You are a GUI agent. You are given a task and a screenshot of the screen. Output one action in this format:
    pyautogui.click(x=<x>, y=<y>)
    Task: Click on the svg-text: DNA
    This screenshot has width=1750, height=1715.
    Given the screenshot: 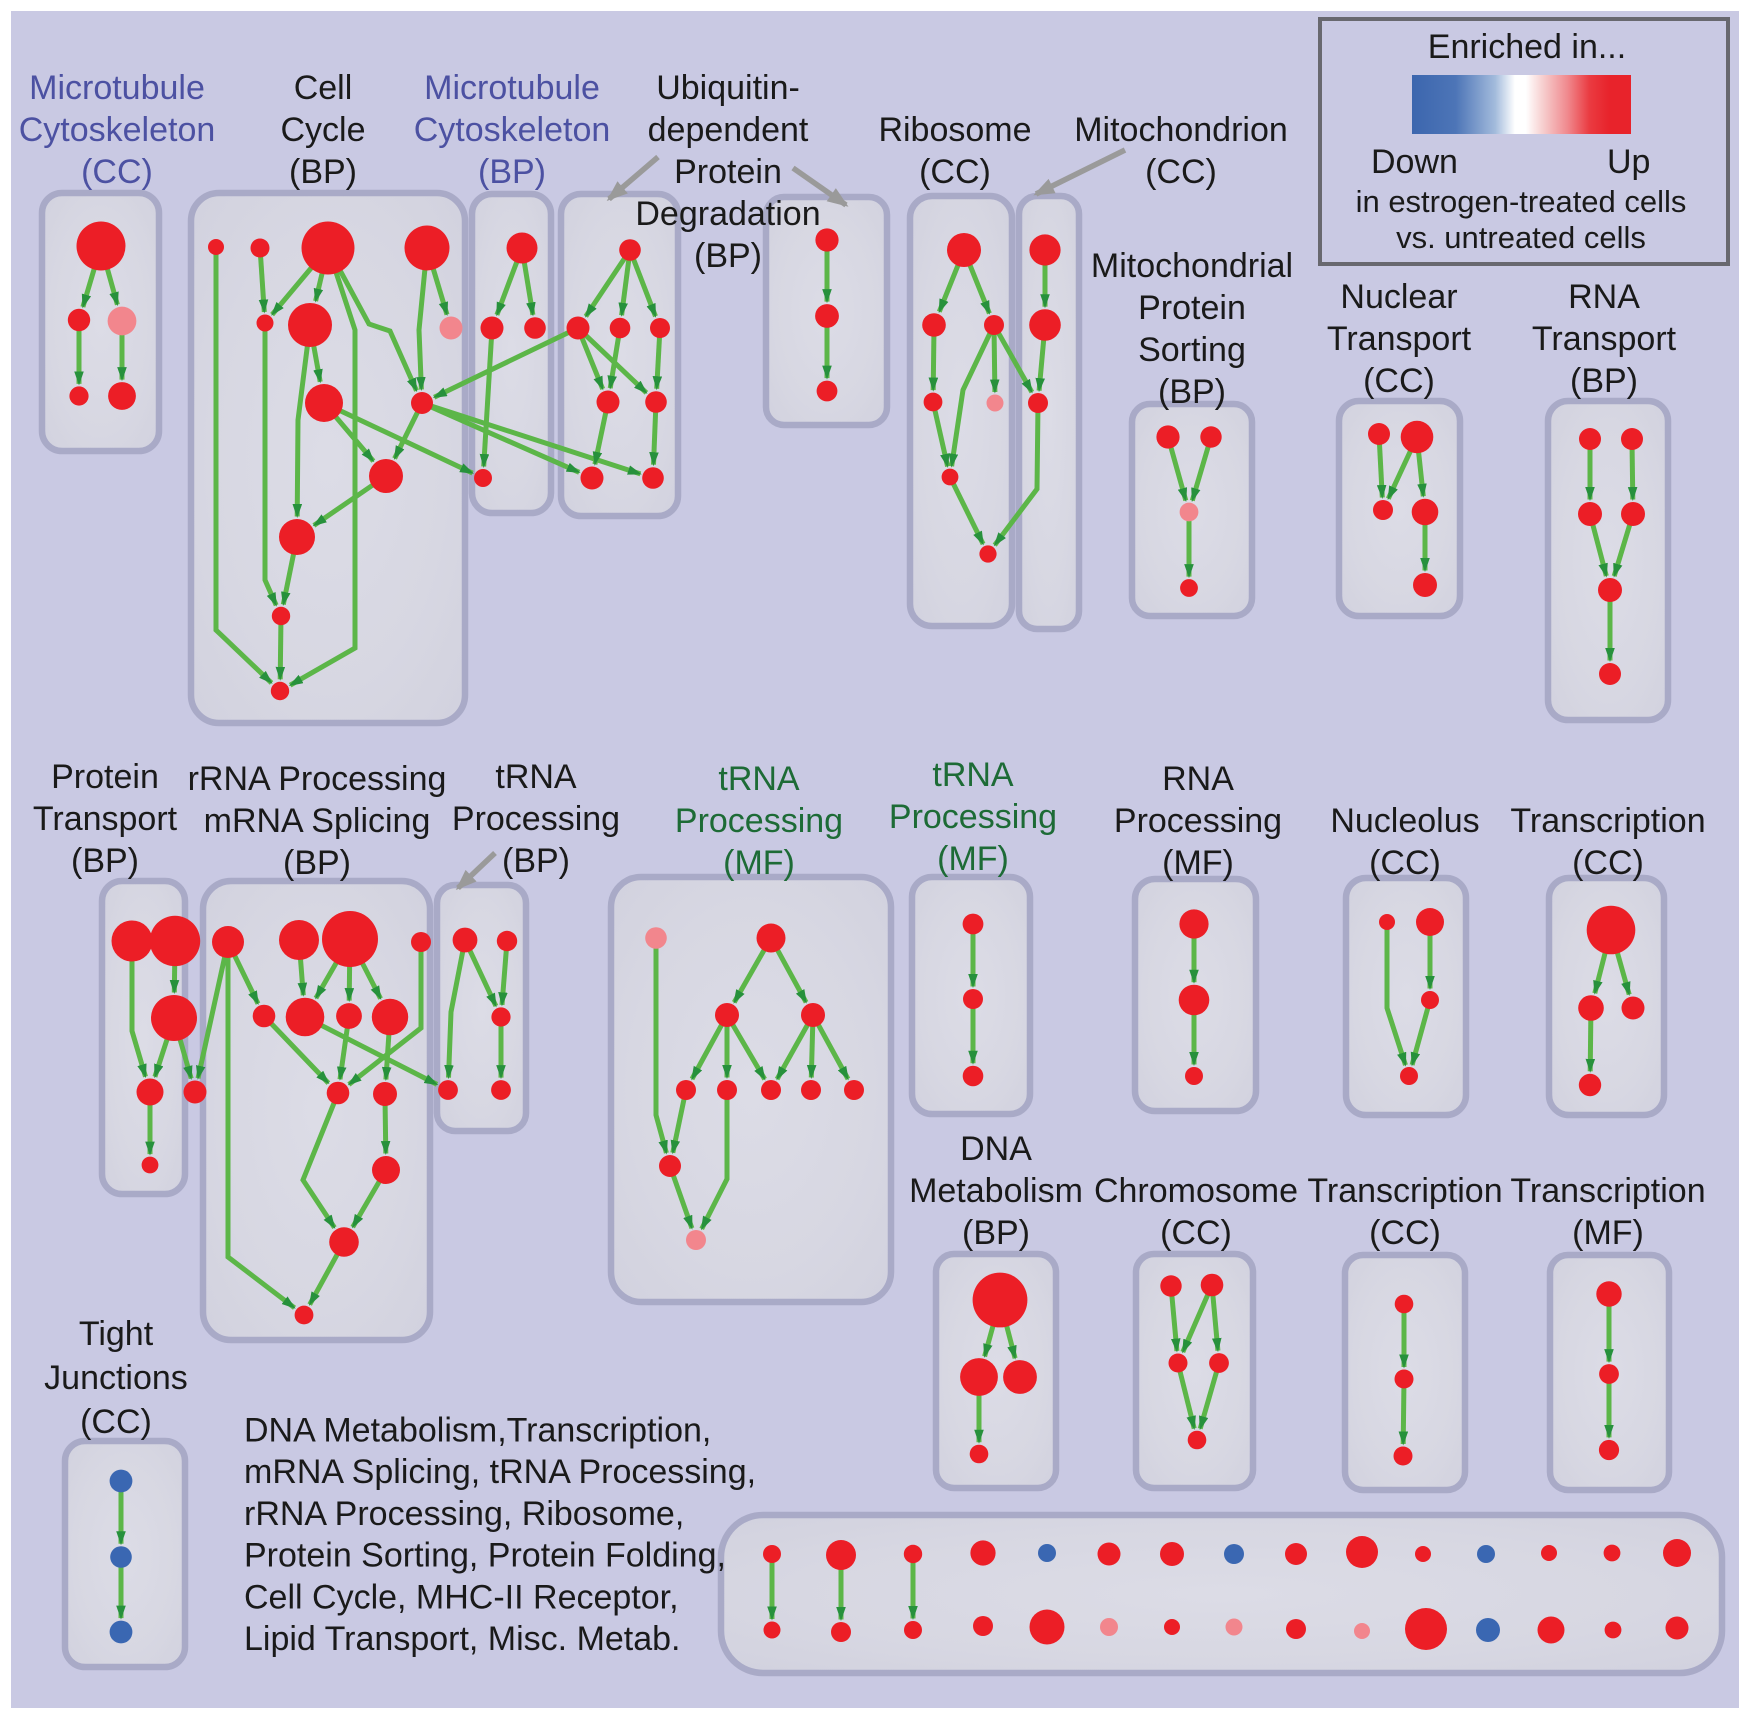 What is the action you would take?
    pyautogui.click(x=996, y=1149)
    